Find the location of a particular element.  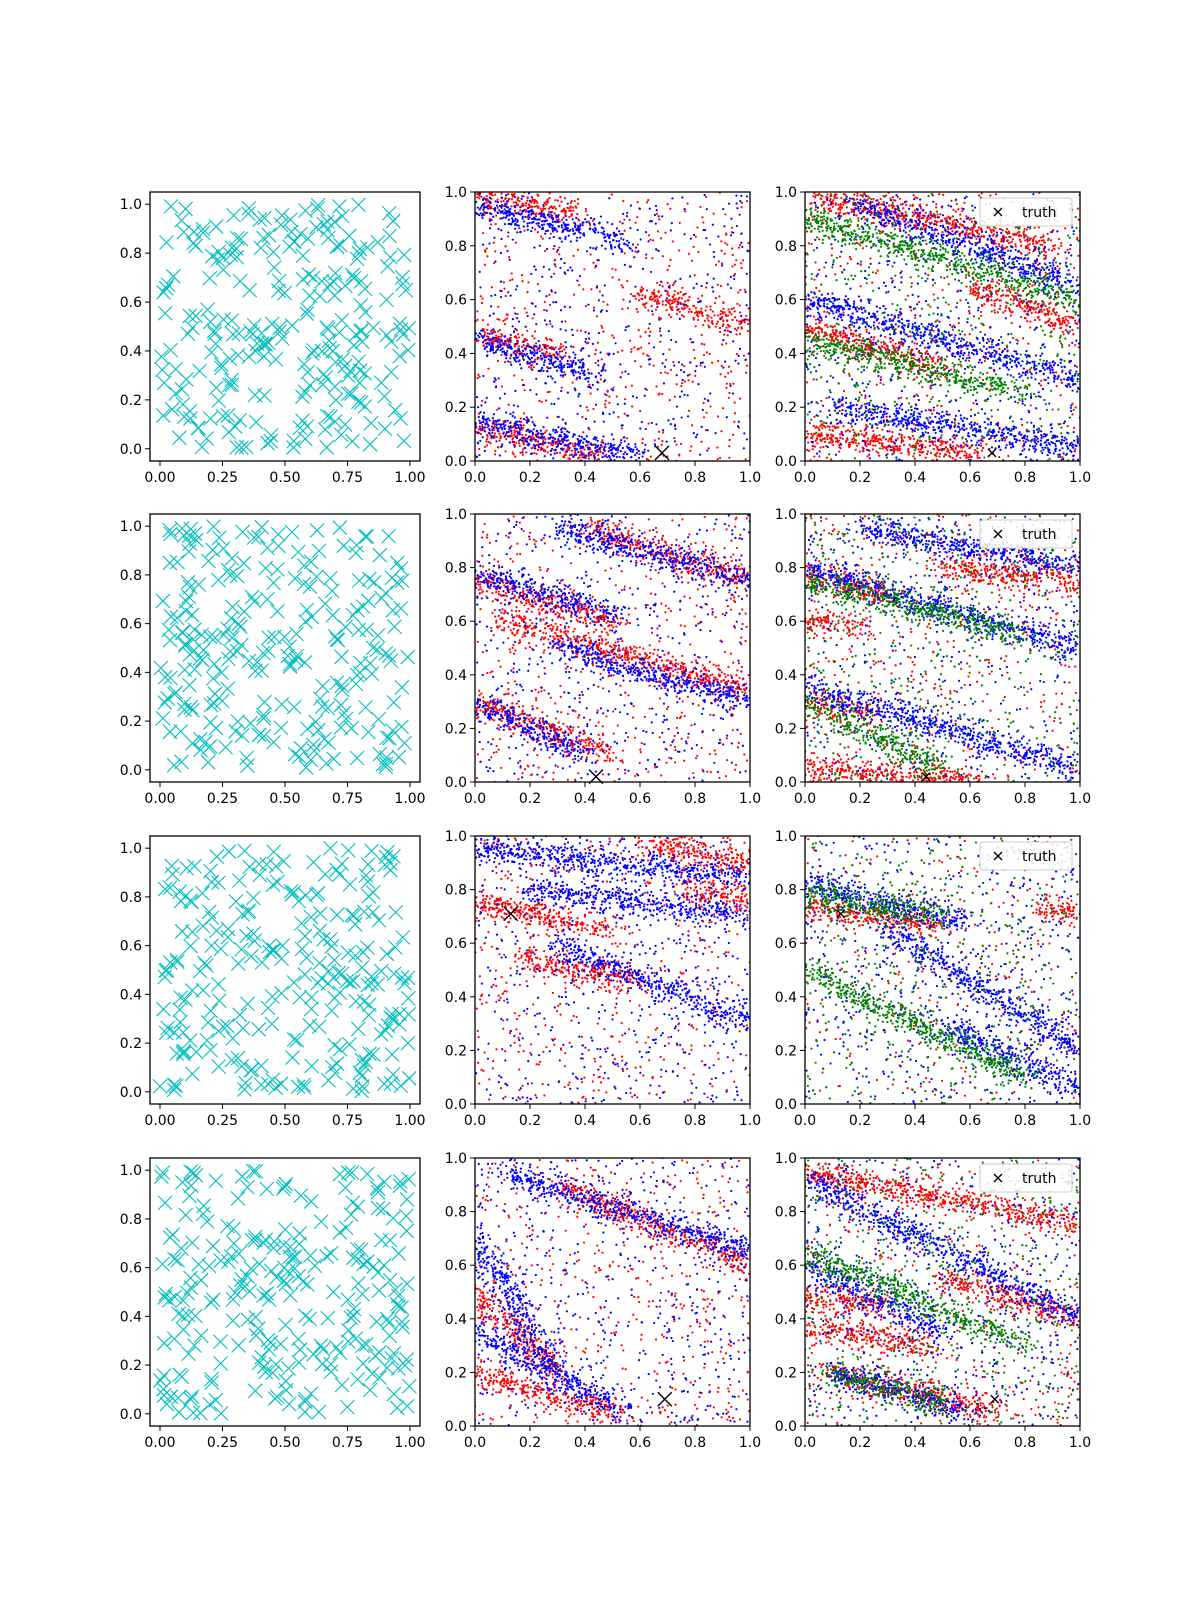

series-dots is located at coordinates (612, 326).